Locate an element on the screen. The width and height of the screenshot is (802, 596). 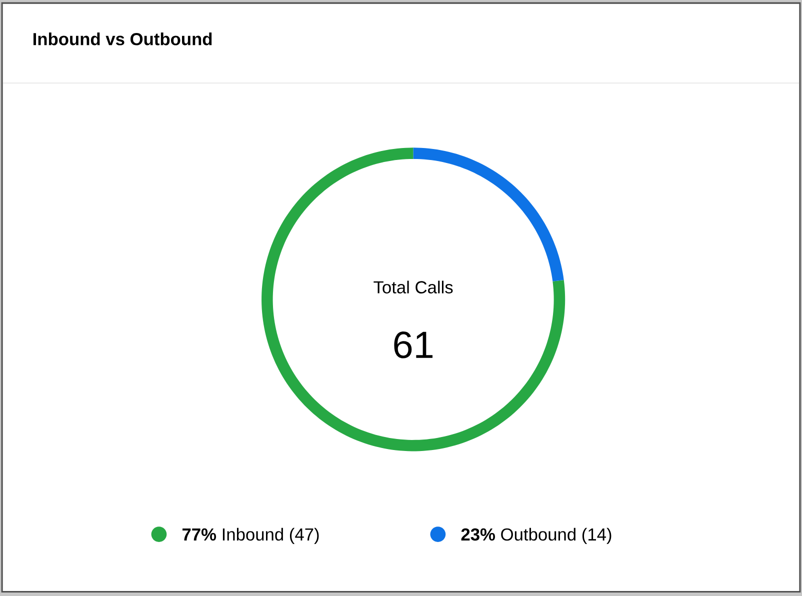
legend-label: 77% Inbound (47) is located at coordinates (250, 536).